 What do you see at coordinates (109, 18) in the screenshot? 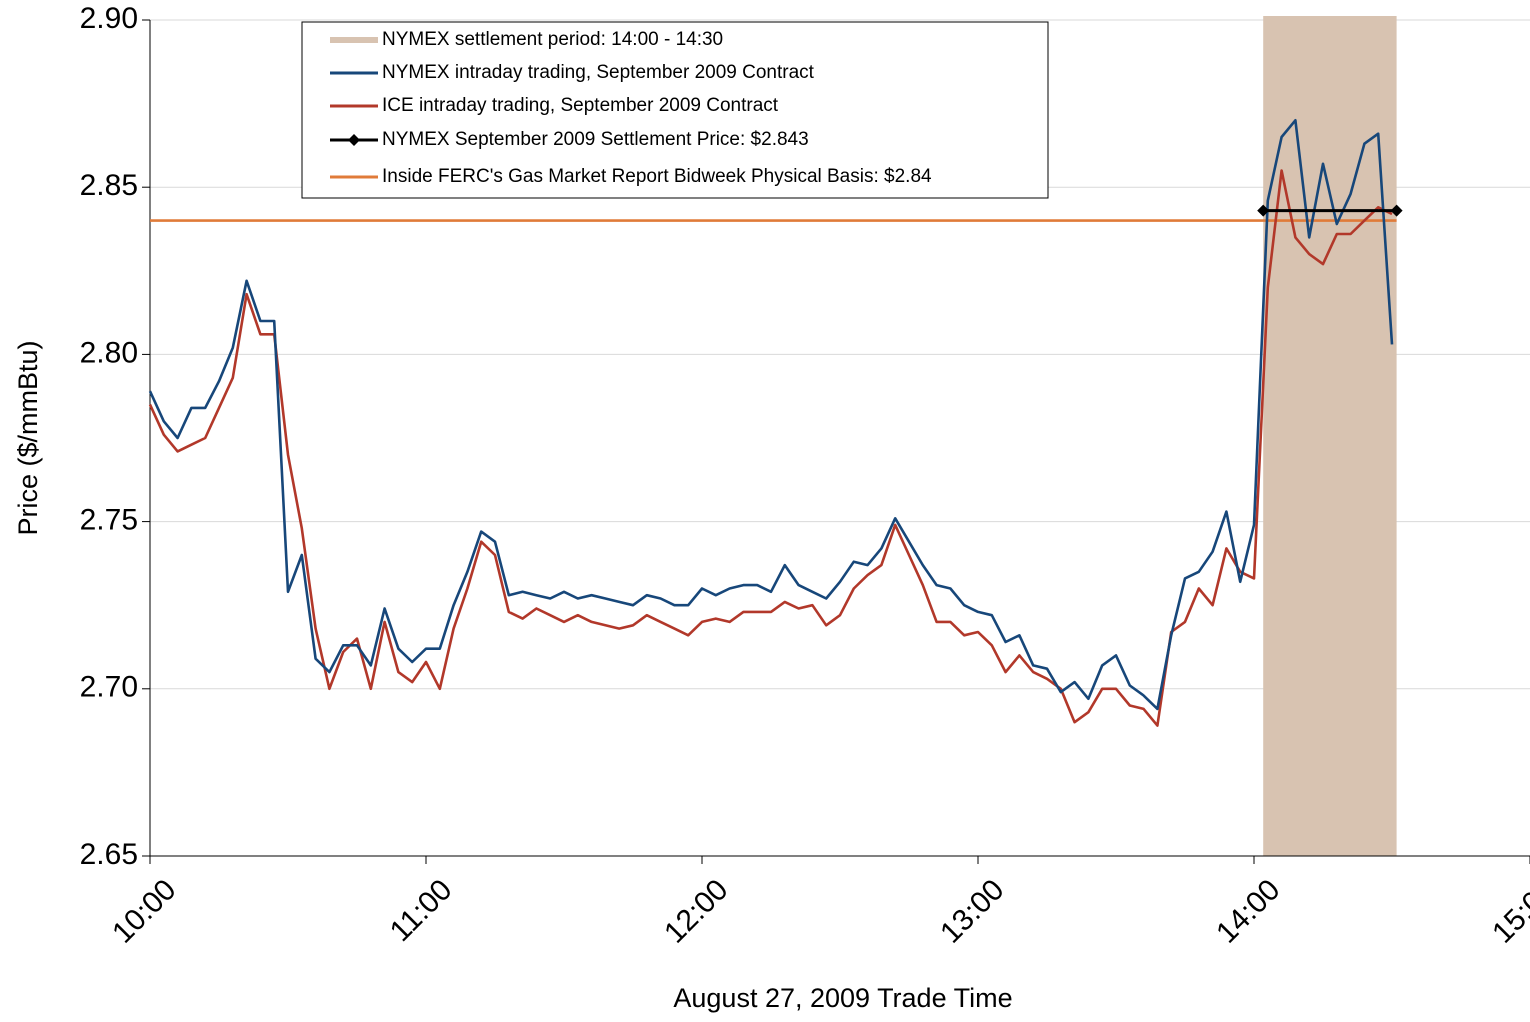
I see `y-tick-label: 2.90` at bounding box center [109, 18].